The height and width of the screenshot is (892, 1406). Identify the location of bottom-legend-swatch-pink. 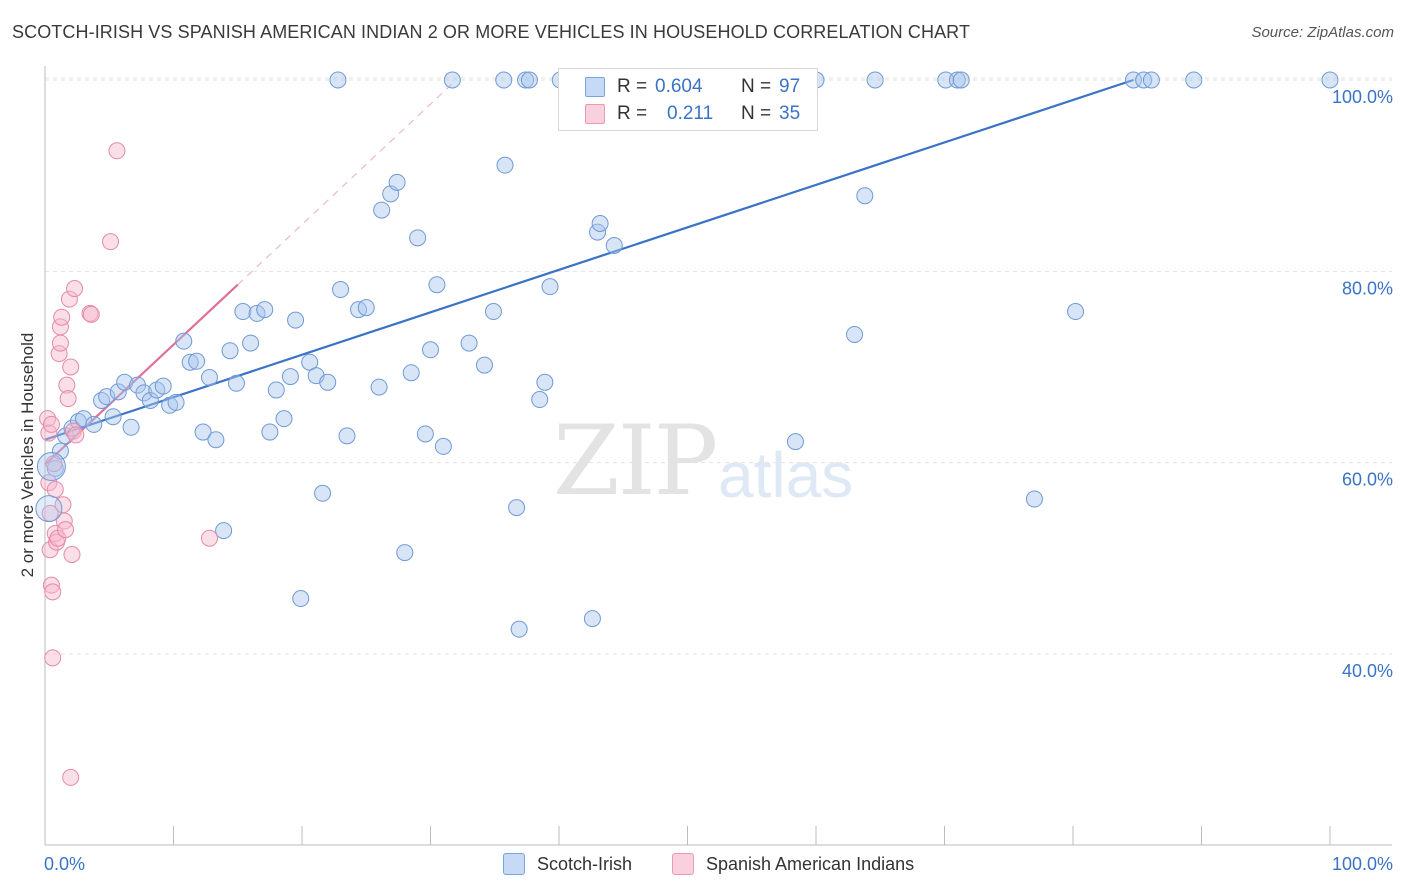
(683, 864).